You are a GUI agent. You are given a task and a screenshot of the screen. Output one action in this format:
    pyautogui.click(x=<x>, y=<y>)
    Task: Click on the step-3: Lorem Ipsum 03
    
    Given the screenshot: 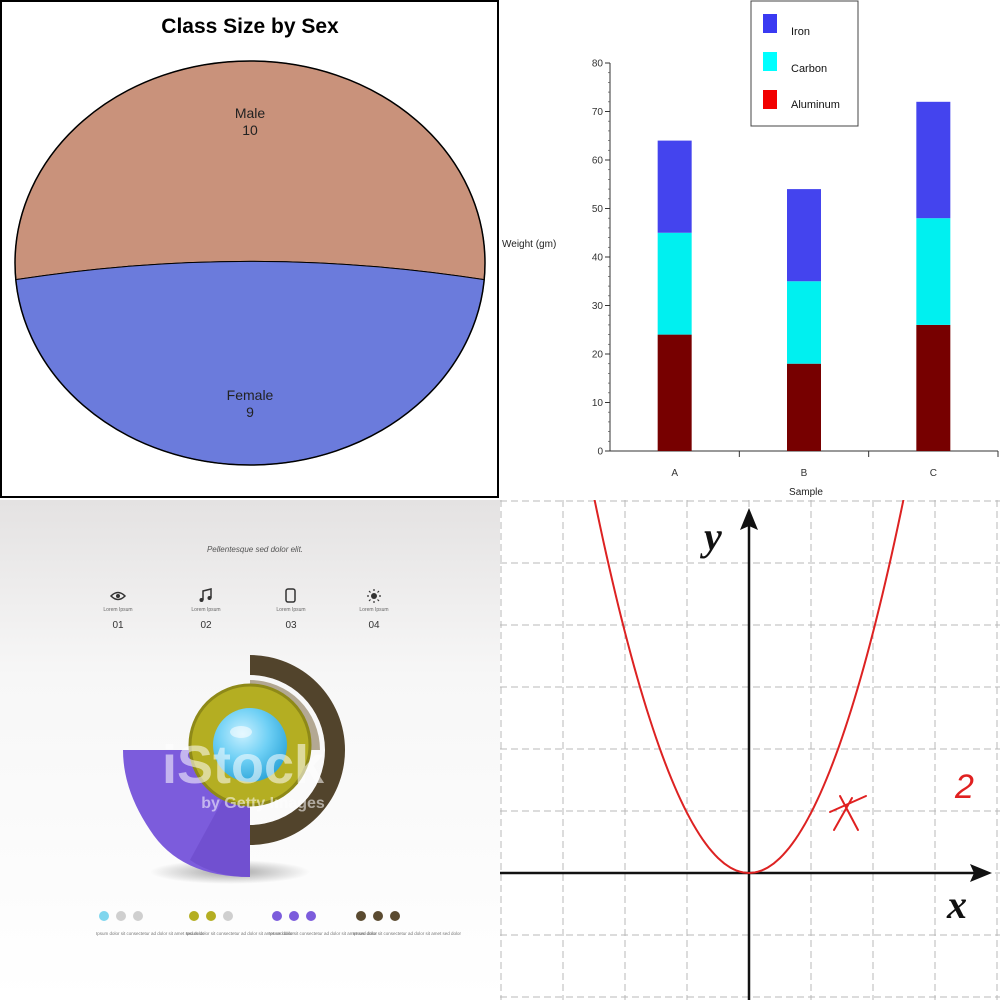 What is the action you would take?
    pyautogui.click(x=291, y=609)
    